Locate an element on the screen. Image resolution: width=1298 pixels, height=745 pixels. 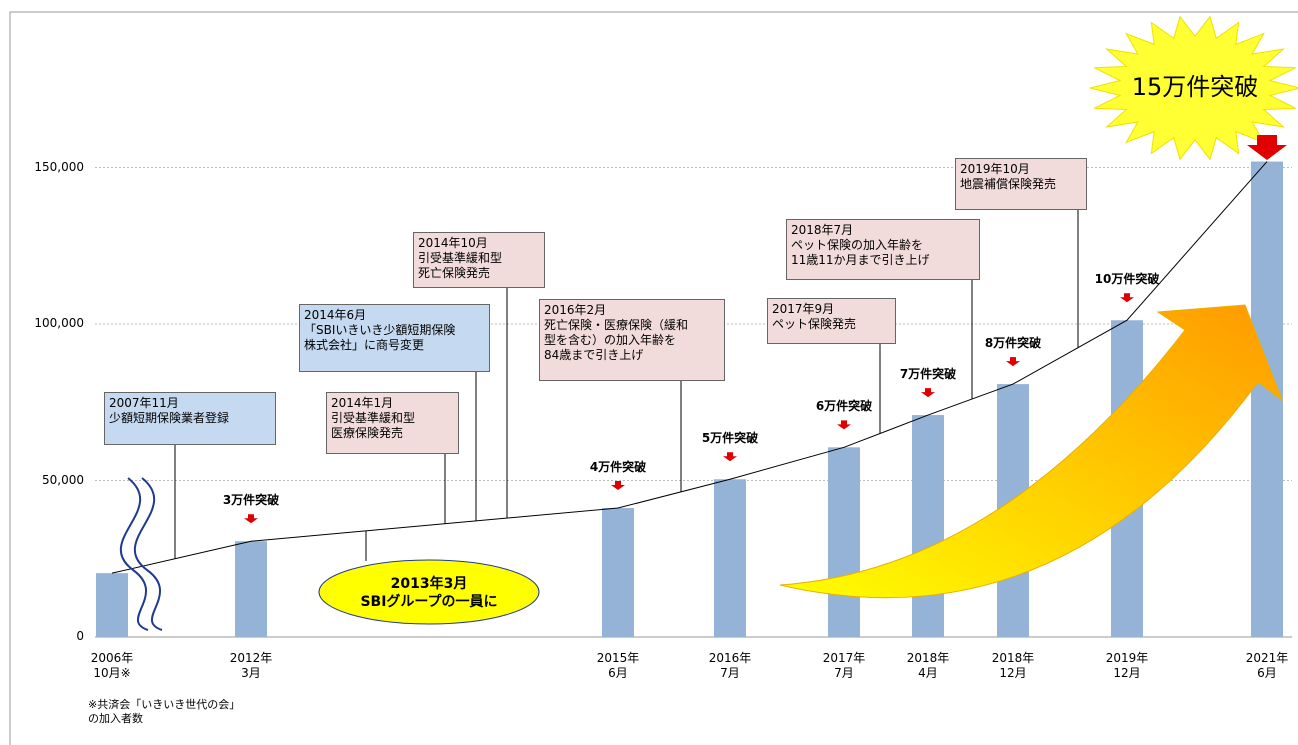
value-label: 3万件突破 is located at coordinates (251, 500).